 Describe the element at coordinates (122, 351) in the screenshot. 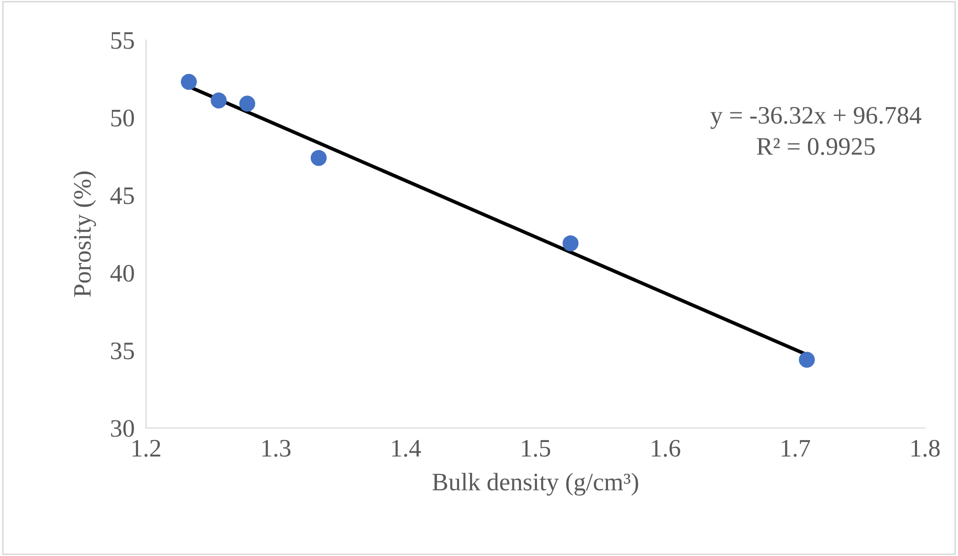

I see `y-tick-label: 35` at that location.